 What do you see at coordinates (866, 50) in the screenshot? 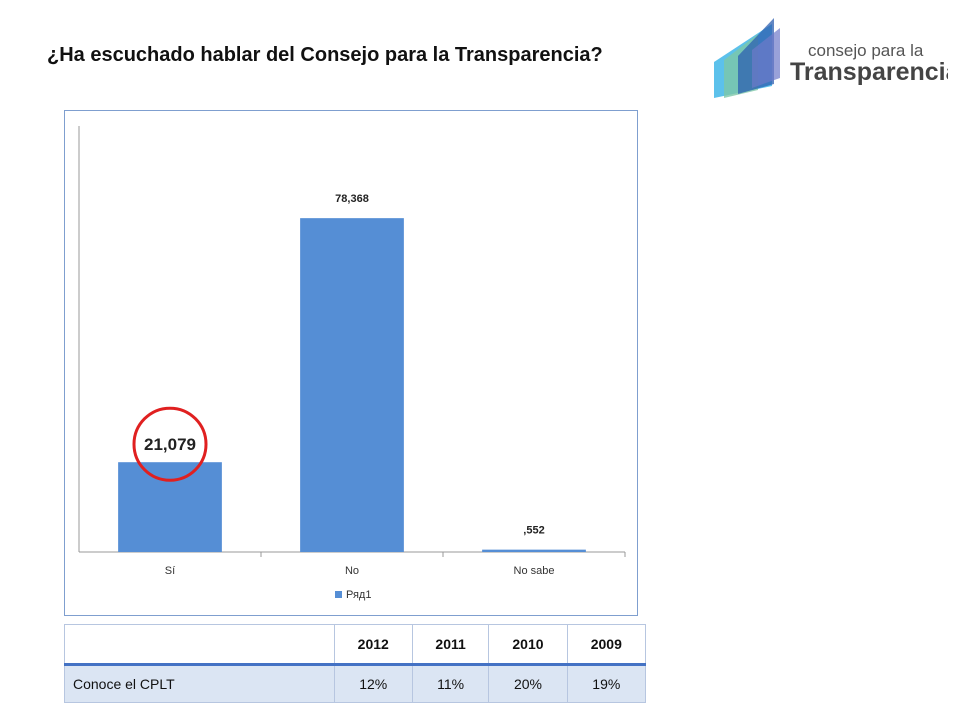
I see `logo-line1: consejo para la` at bounding box center [866, 50].